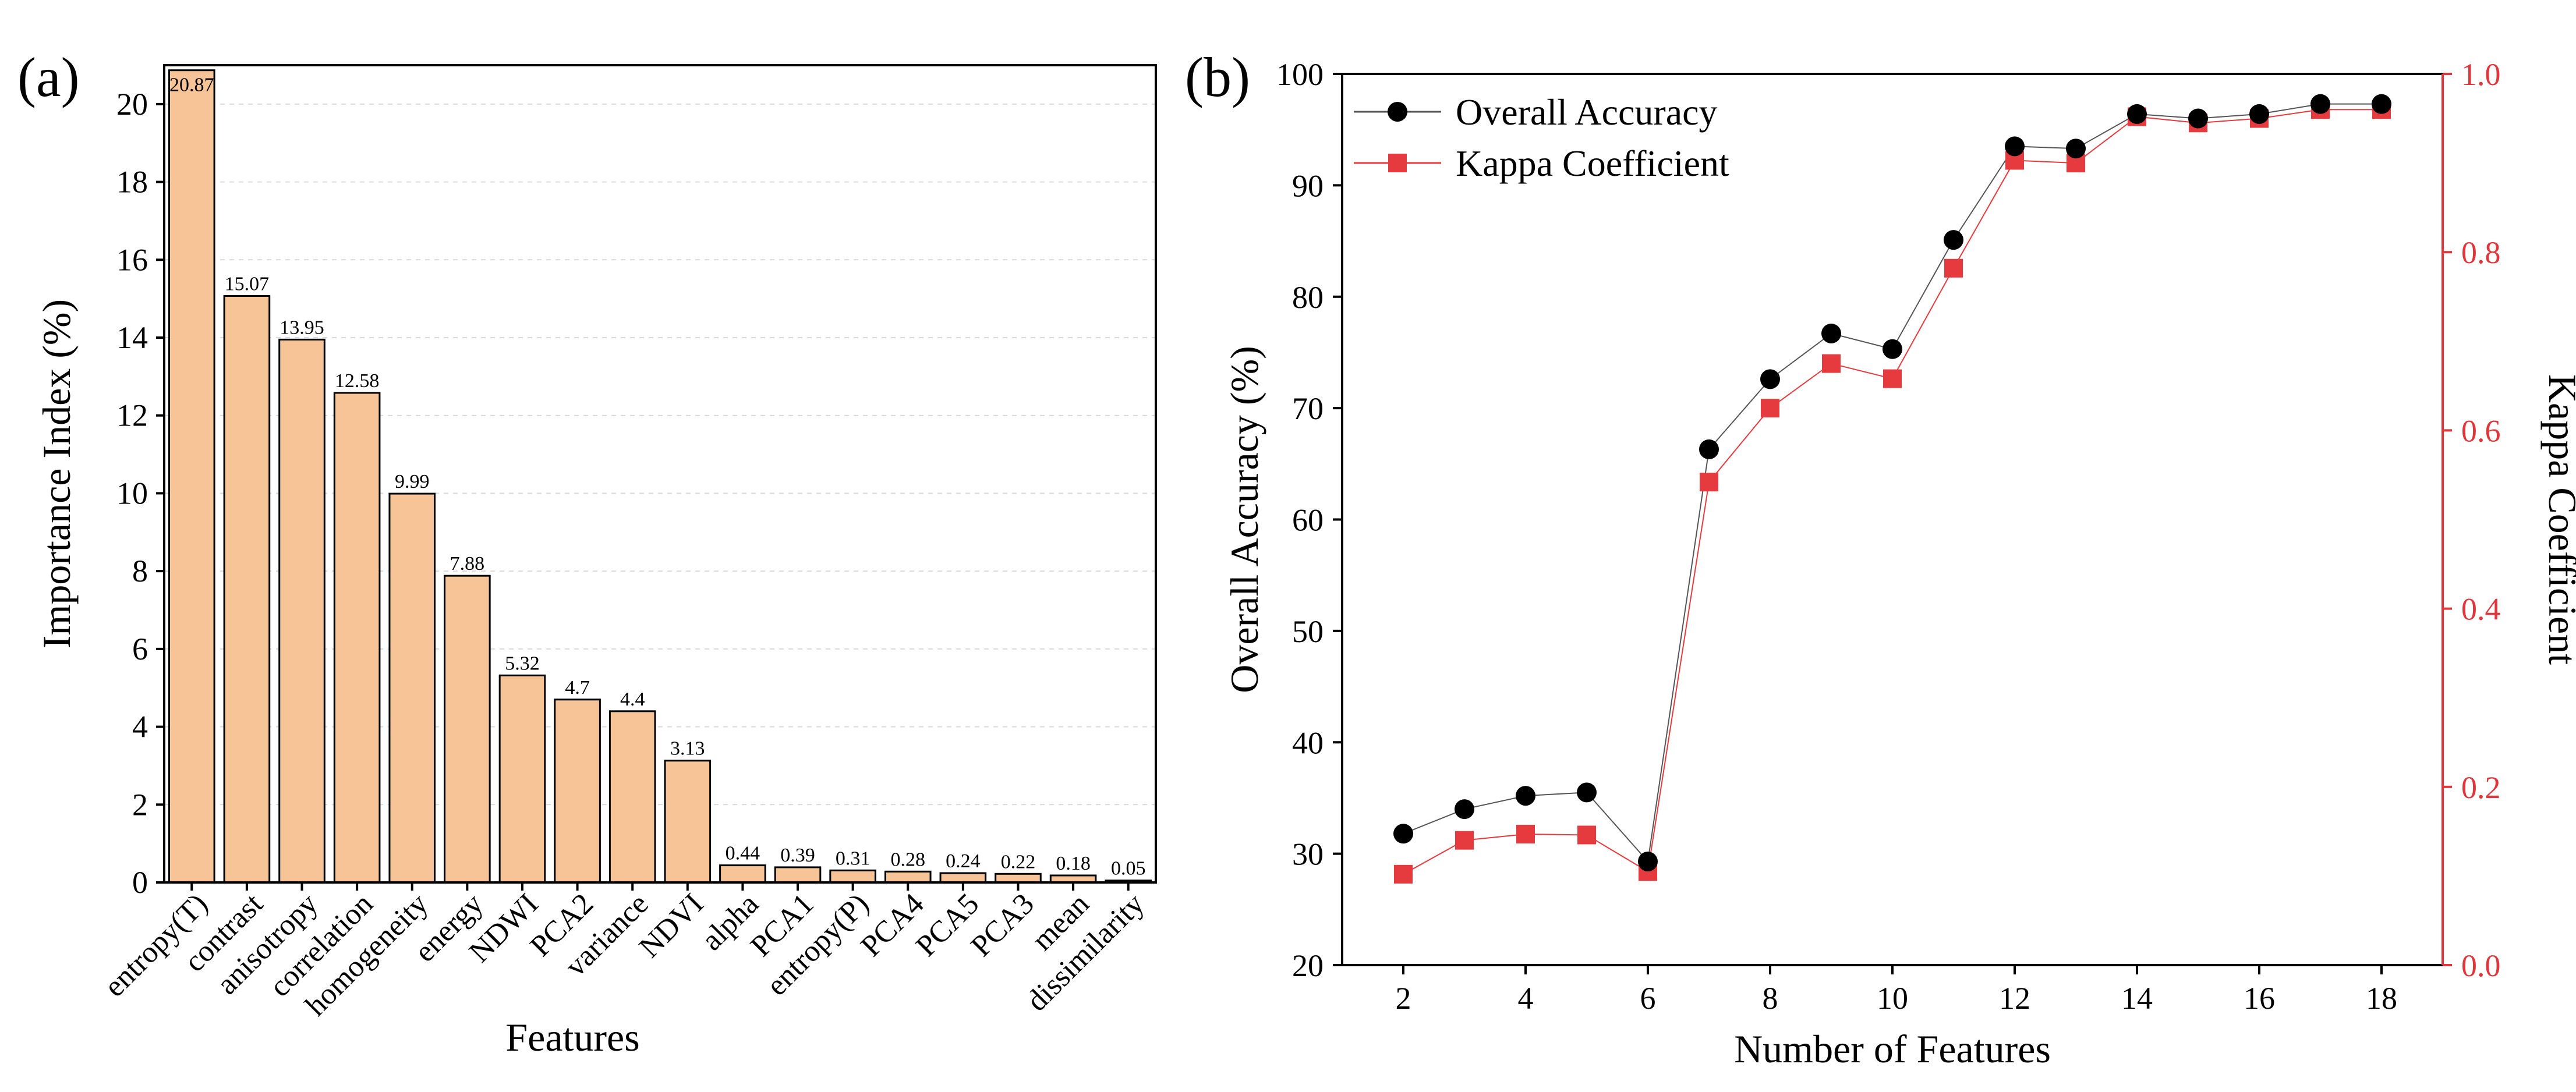 Image resolution: width=2576 pixels, height=1092 pixels. Describe the element at coordinates (2481, 609) in the screenshot. I see `right-y-tick-label: 0.4` at that location.